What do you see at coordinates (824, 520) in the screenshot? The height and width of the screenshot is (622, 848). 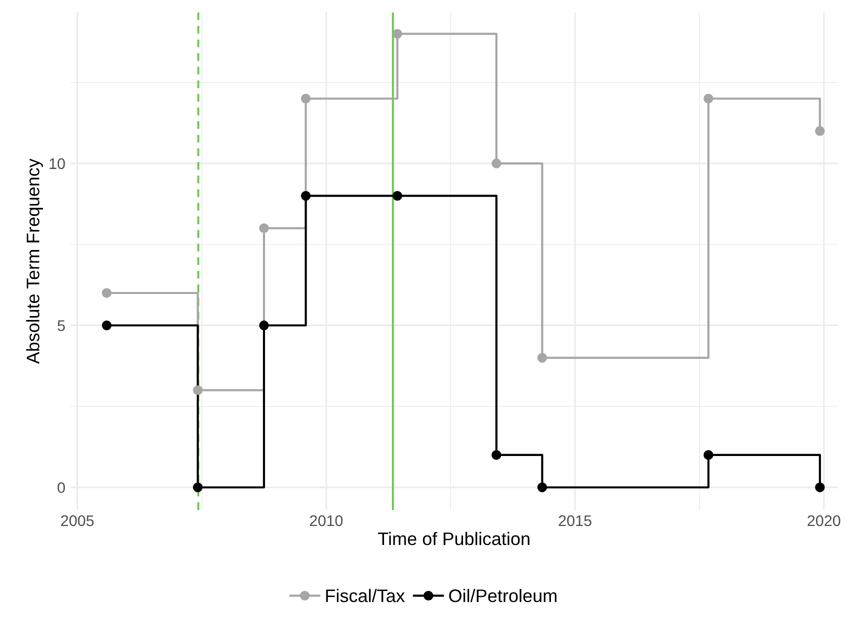 I see `x-tick-label: 2020` at bounding box center [824, 520].